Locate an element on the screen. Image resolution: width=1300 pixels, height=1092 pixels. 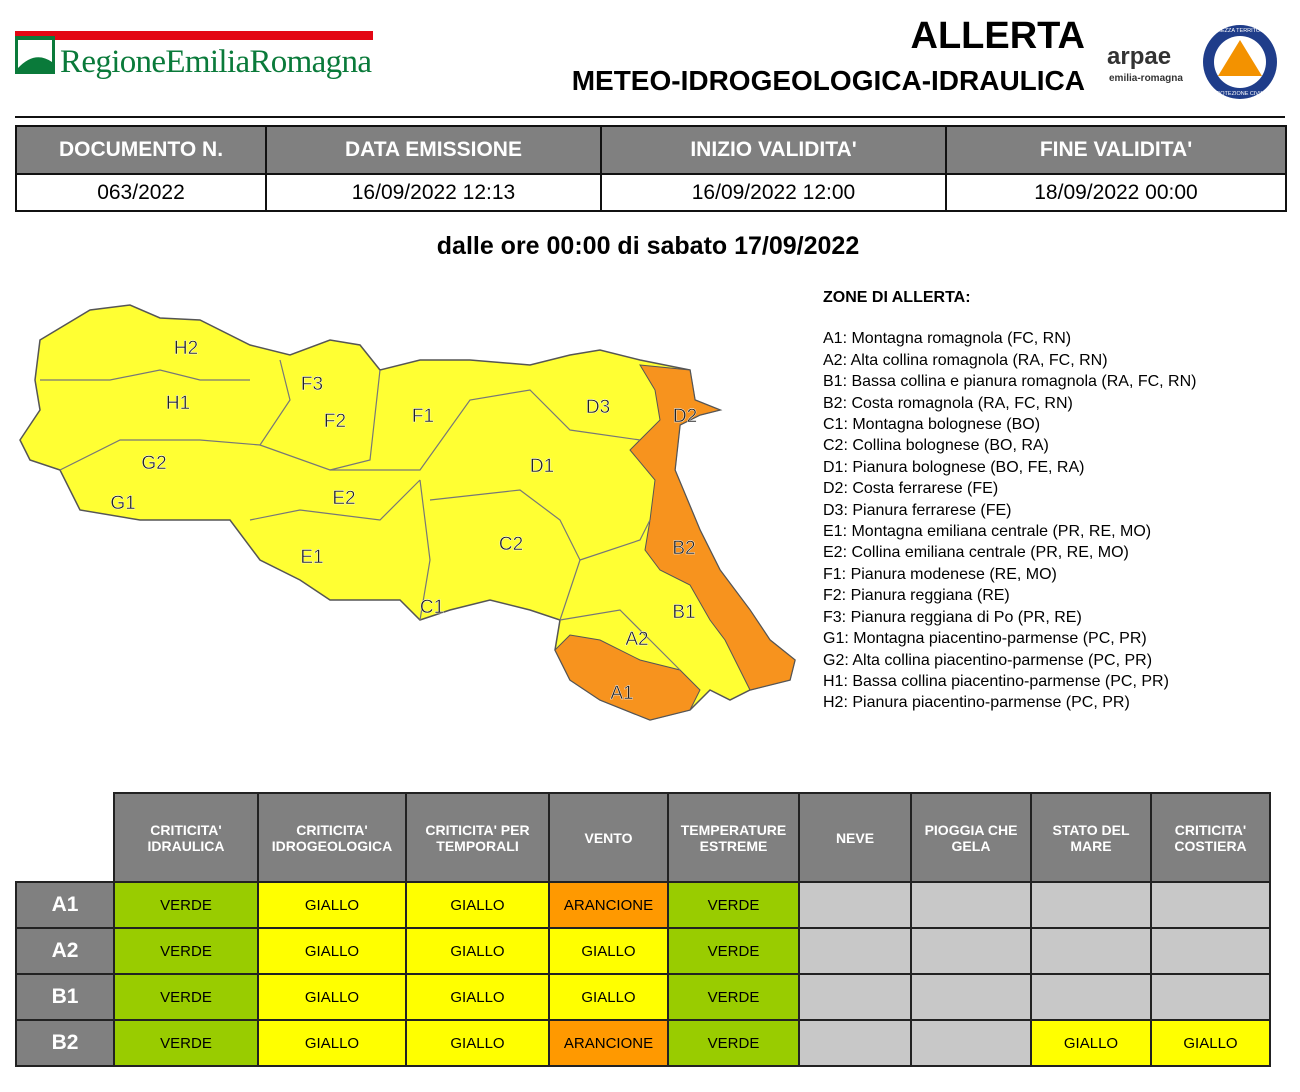
risk-column-header: NEVE is located at coordinates (855, 837).